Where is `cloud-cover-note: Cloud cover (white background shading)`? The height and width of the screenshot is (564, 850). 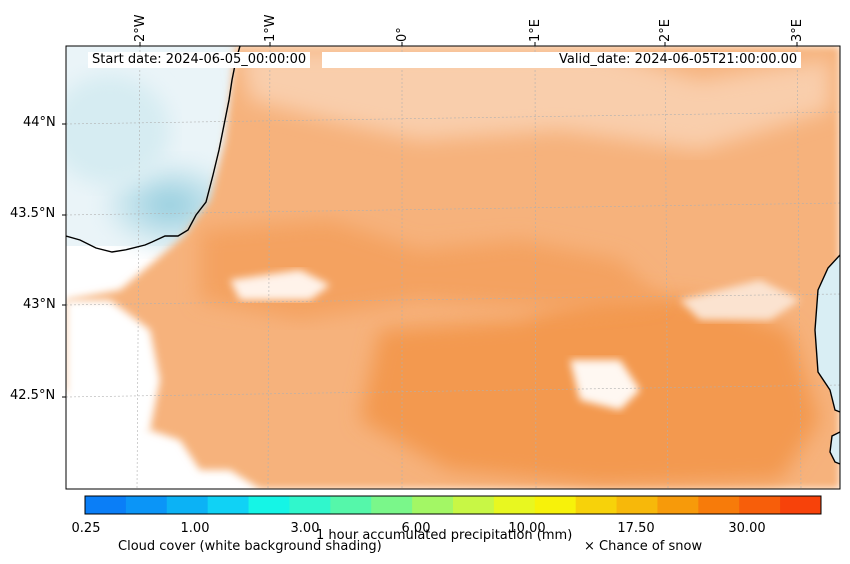 cloud-cover-note: Cloud cover (white background shading) is located at coordinates (250, 546).